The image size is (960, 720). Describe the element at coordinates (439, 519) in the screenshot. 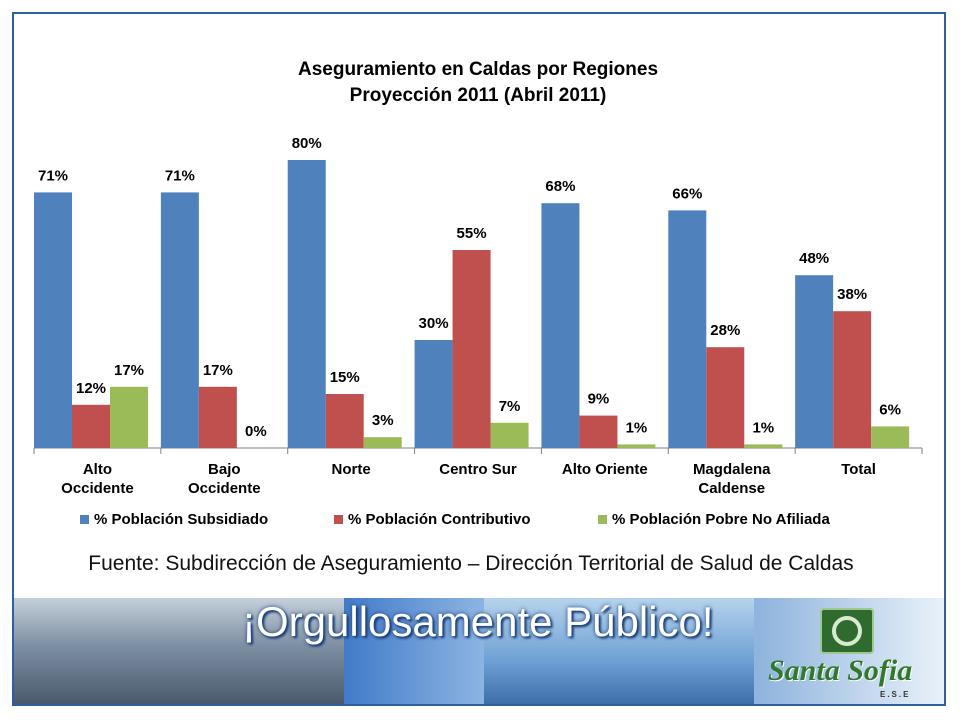

I see `legend-label: % Población Contributivo` at that location.